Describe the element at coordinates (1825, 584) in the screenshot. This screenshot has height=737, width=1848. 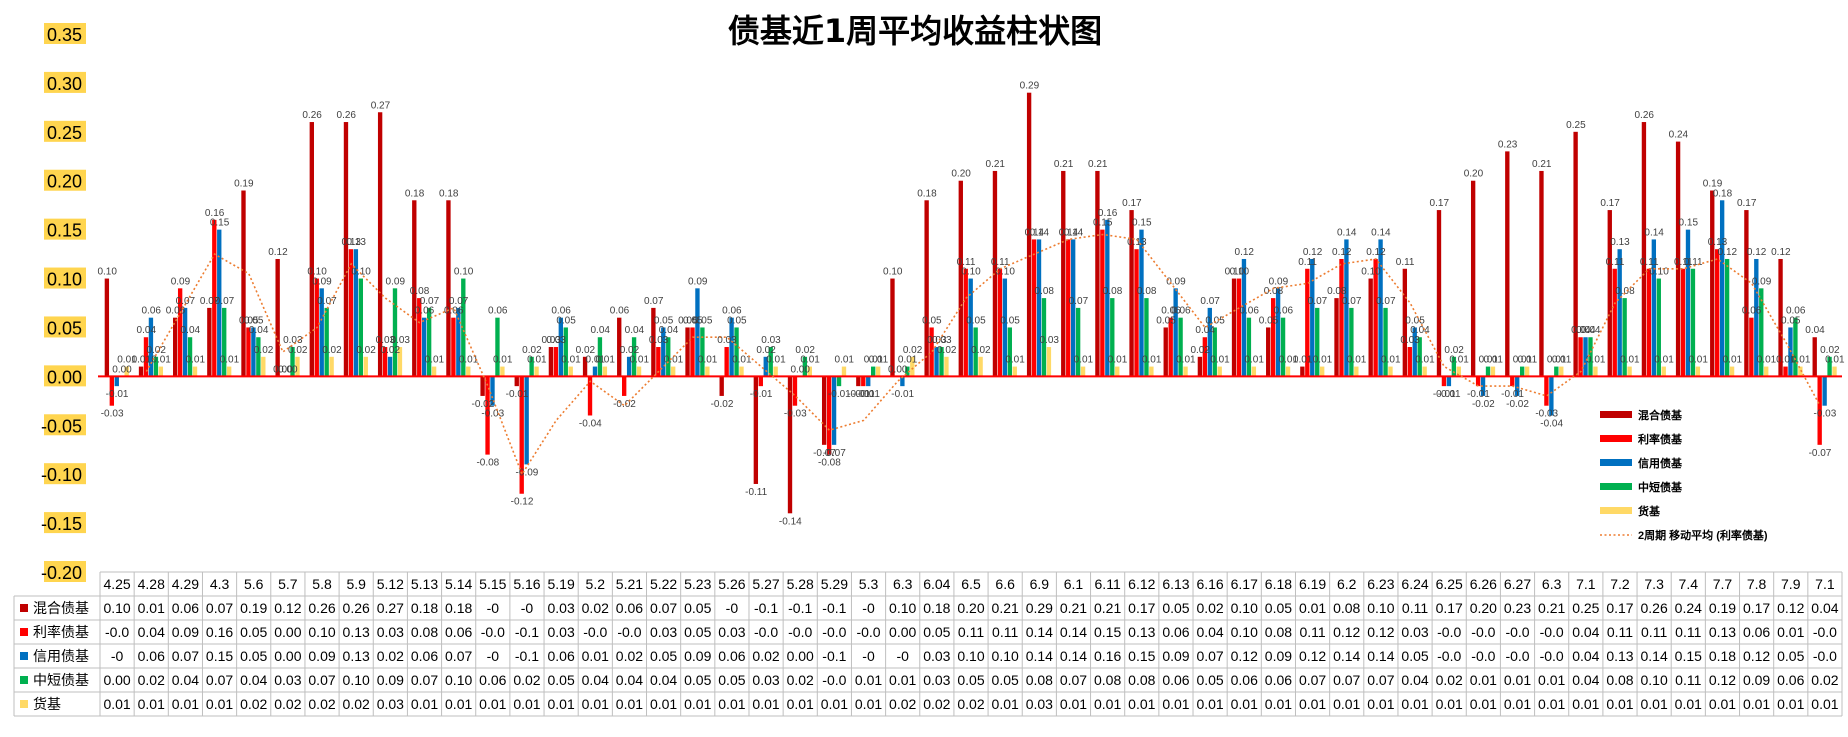
I see `category-label: 7.1` at that location.